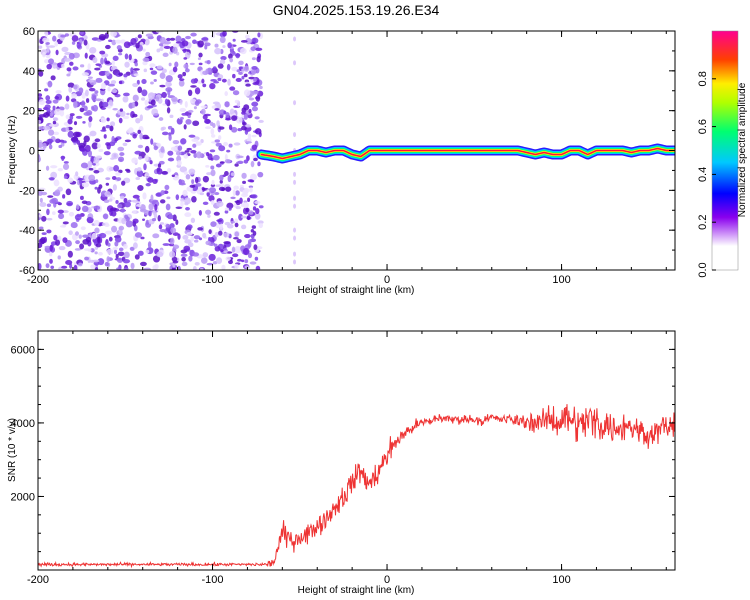 Image resolution: width=750 pixels, height=600 pixels. I want to click on spectrogram-y-tick-label: -20, so click(27, 191).